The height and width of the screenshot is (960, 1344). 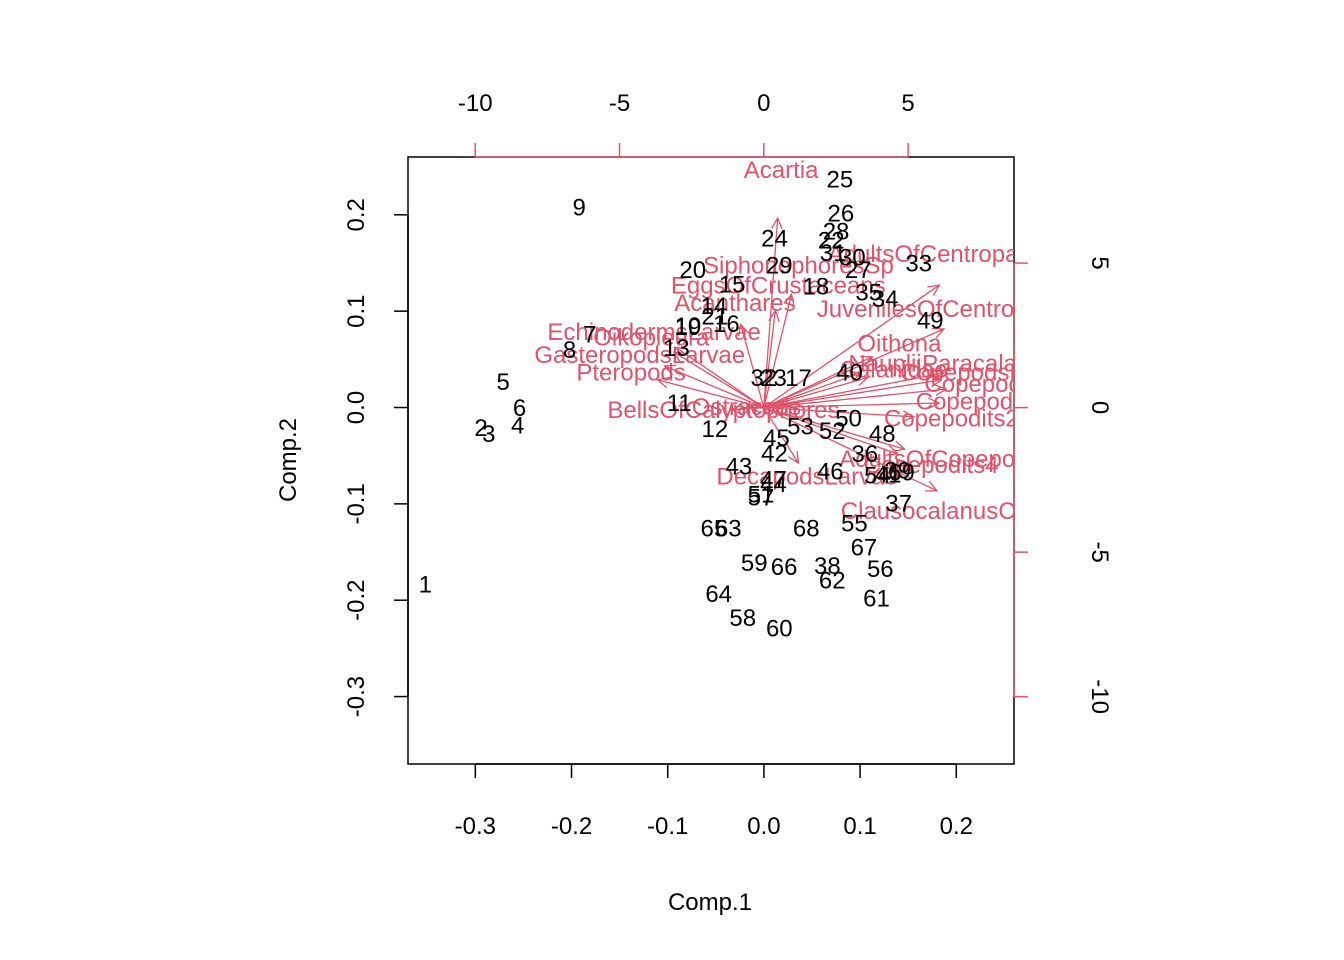 I want to click on observation-label: 54, so click(x=877, y=475).